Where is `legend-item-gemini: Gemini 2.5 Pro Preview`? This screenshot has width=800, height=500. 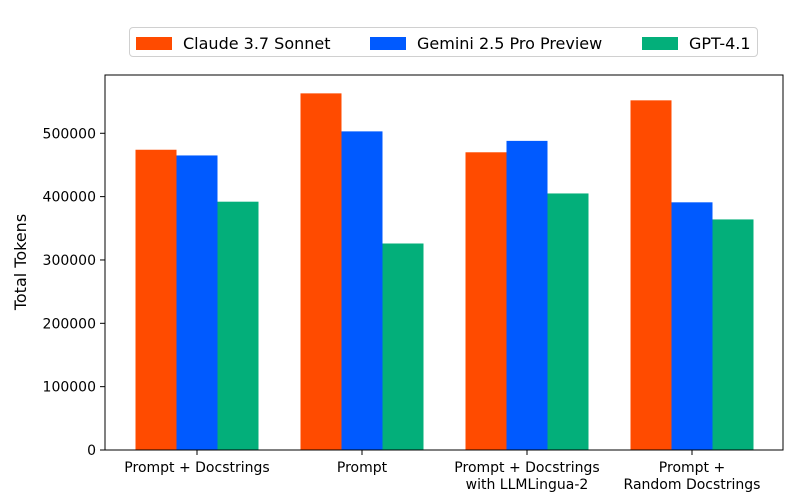
legend-item-gemini: Gemini 2.5 Pro Preview is located at coordinates (486, 43).